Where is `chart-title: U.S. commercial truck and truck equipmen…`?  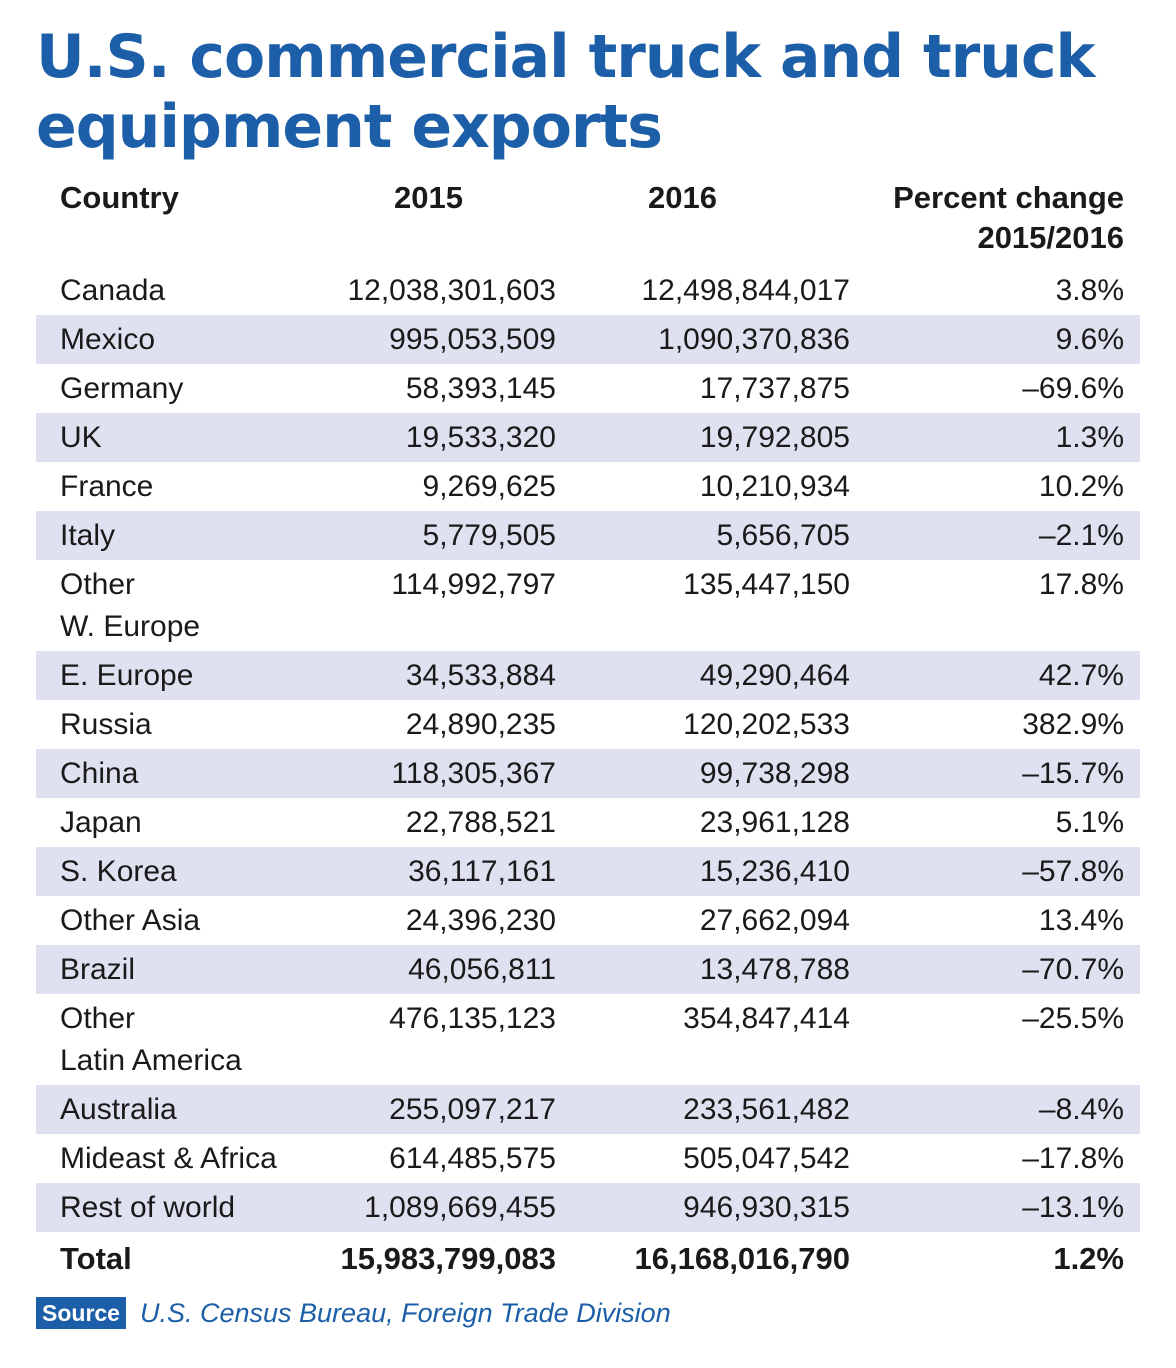 chart-title: U.S. commercial truck and truck equipmen… is located at coordinates (591, 92).